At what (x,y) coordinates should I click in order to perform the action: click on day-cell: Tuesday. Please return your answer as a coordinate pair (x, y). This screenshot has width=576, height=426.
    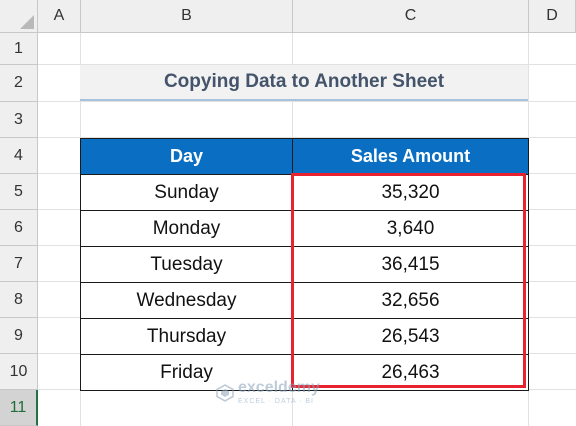
    Looking at the image, I should click on (186, 264).